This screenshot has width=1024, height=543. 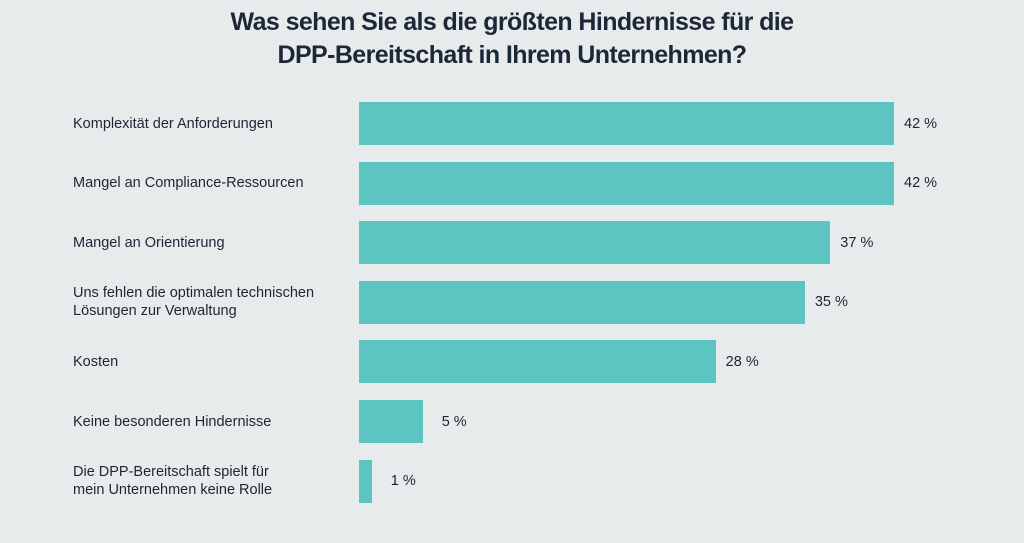 I want to click on category-label-line: Lösungen zur Verwaltung, so click(x=155, y=311).